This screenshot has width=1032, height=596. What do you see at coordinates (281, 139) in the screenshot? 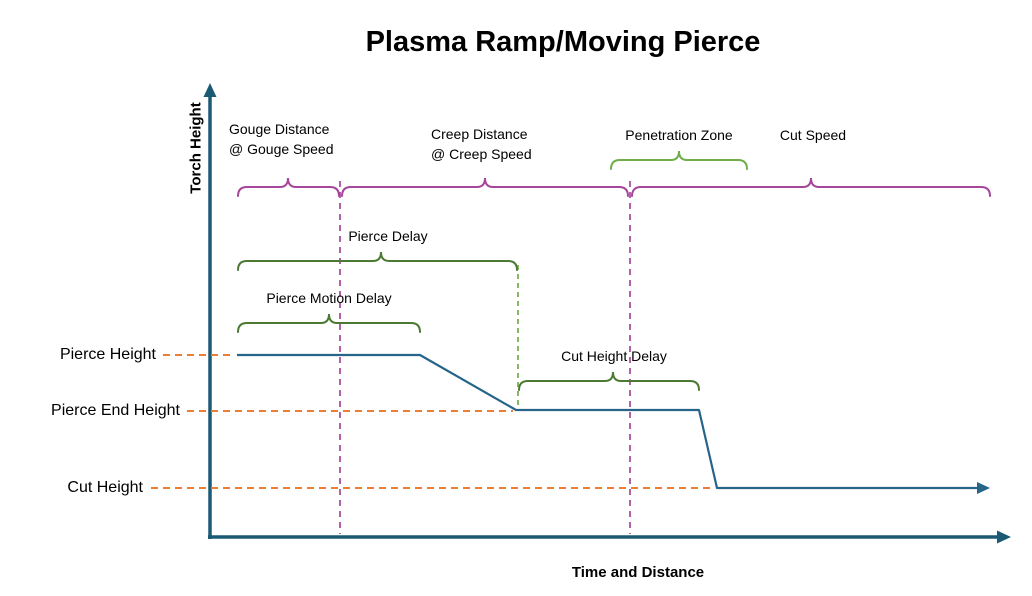
I see `gouge-distance-label: Gouge Distance @ Gouge Speed` at bounding box center [281, 139].